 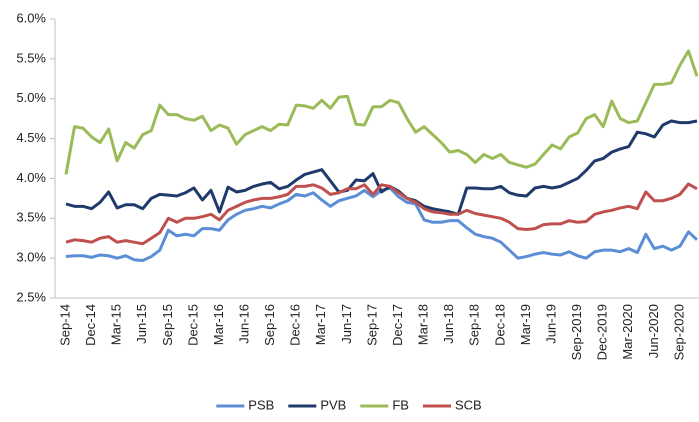 I want to click on x-tick-label: Dec-17, so click(x=397, y=325).